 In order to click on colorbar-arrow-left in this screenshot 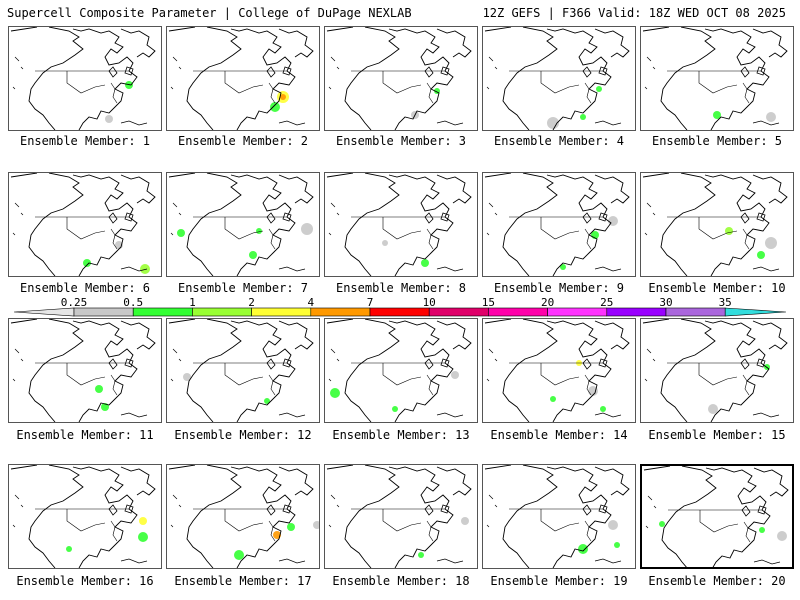, I will do `click(44, 312)`.